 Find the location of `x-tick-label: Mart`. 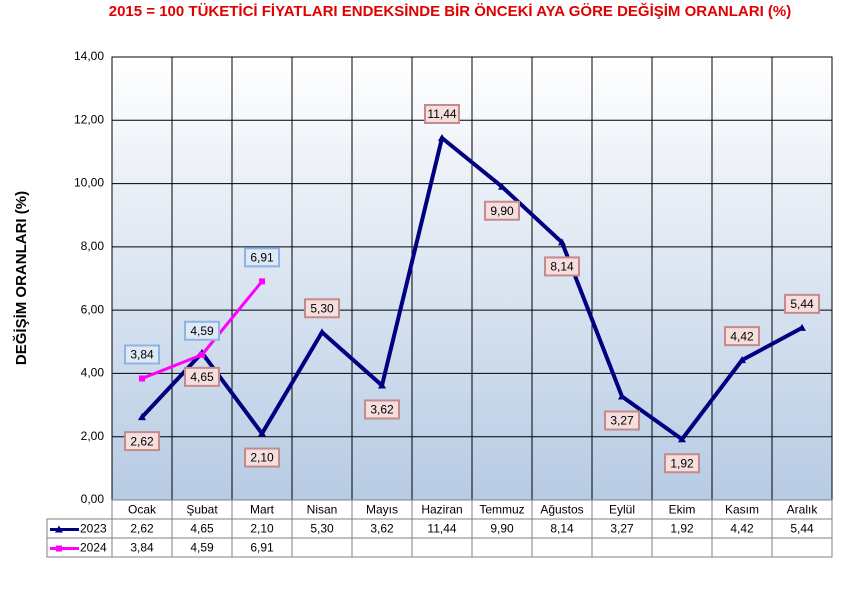

x-tick-label: Mart is located at coordinates (262, 510).